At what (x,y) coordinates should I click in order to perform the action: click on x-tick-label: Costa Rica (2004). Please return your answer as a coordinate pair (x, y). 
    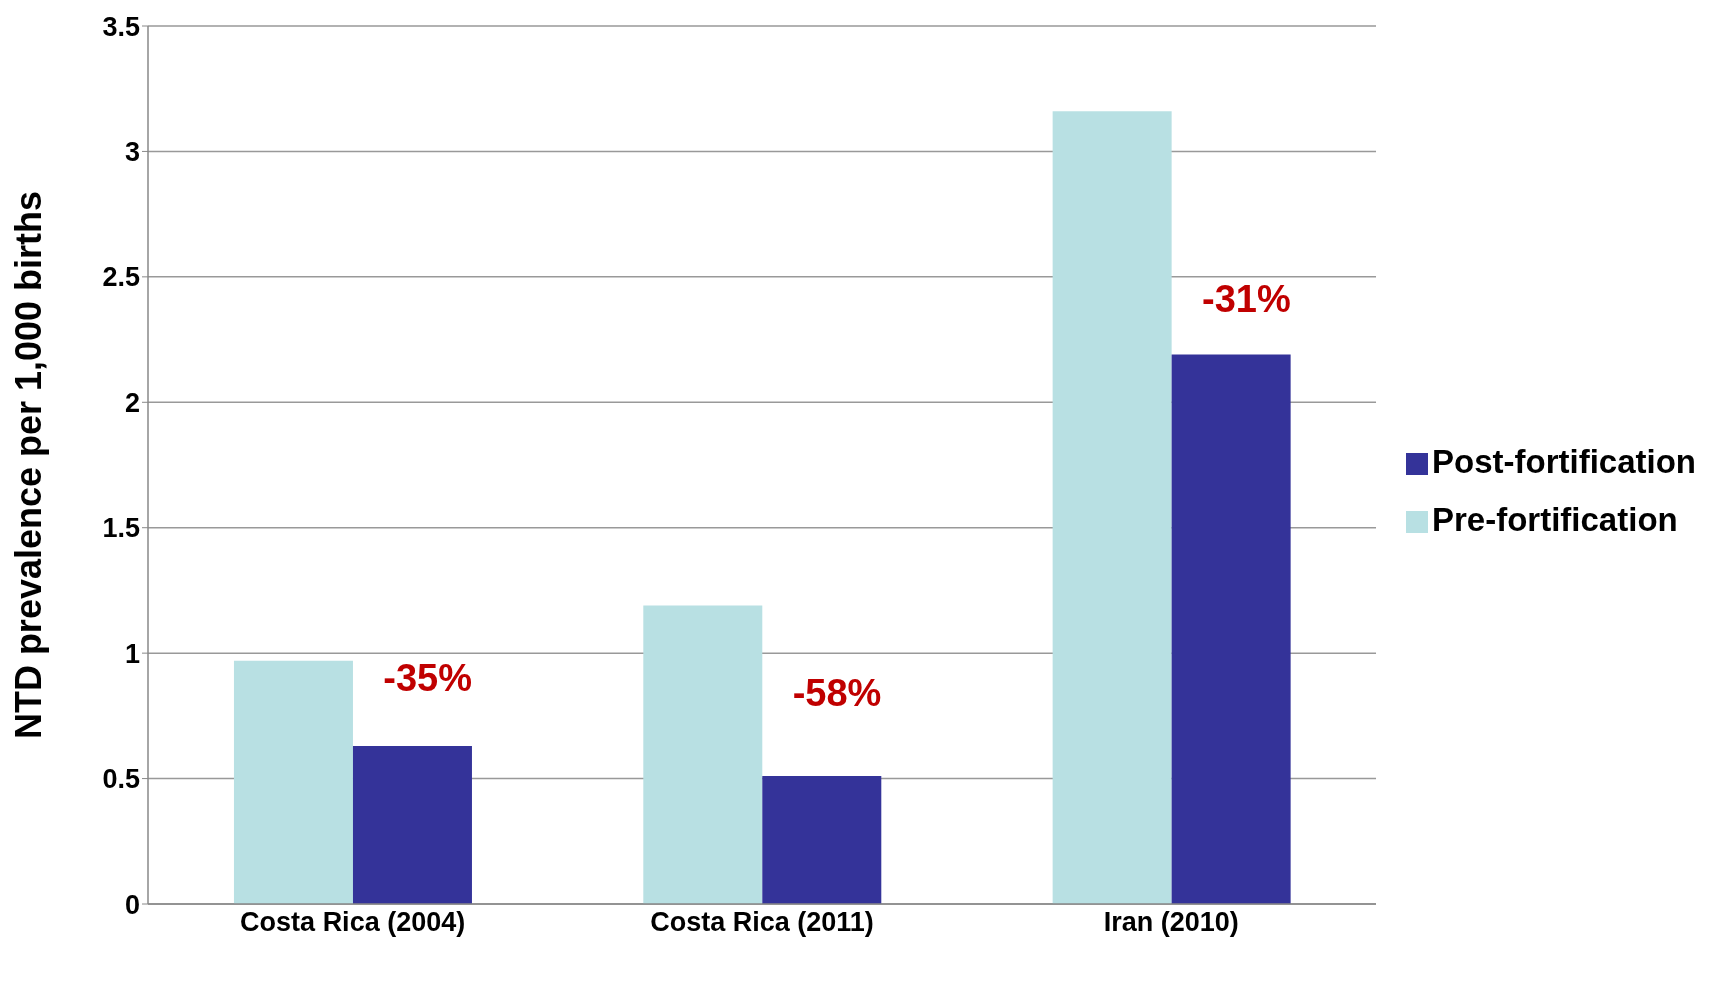
    Looking at the image, I should click on (353, 922).